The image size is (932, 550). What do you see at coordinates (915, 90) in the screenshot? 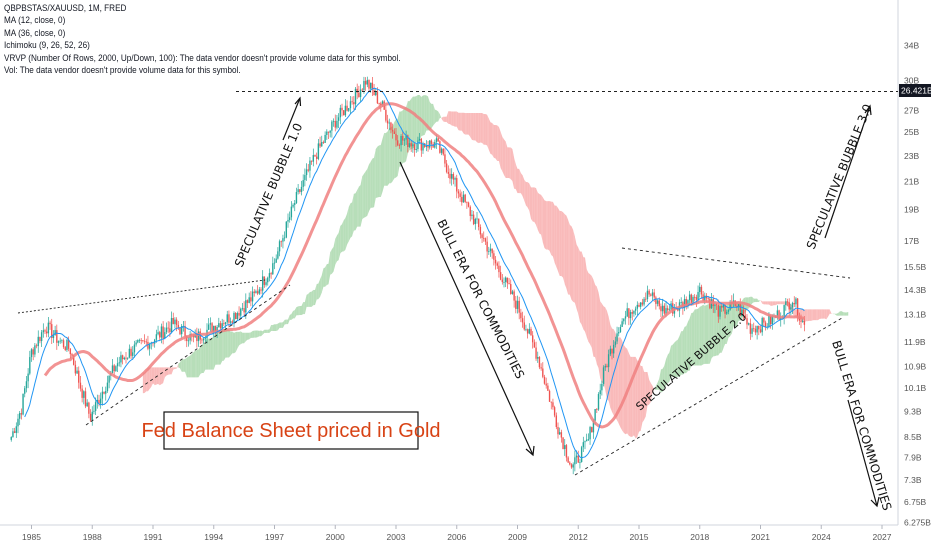
I see `last-price-tag: 26.421B` at bounding box center [915, 90].